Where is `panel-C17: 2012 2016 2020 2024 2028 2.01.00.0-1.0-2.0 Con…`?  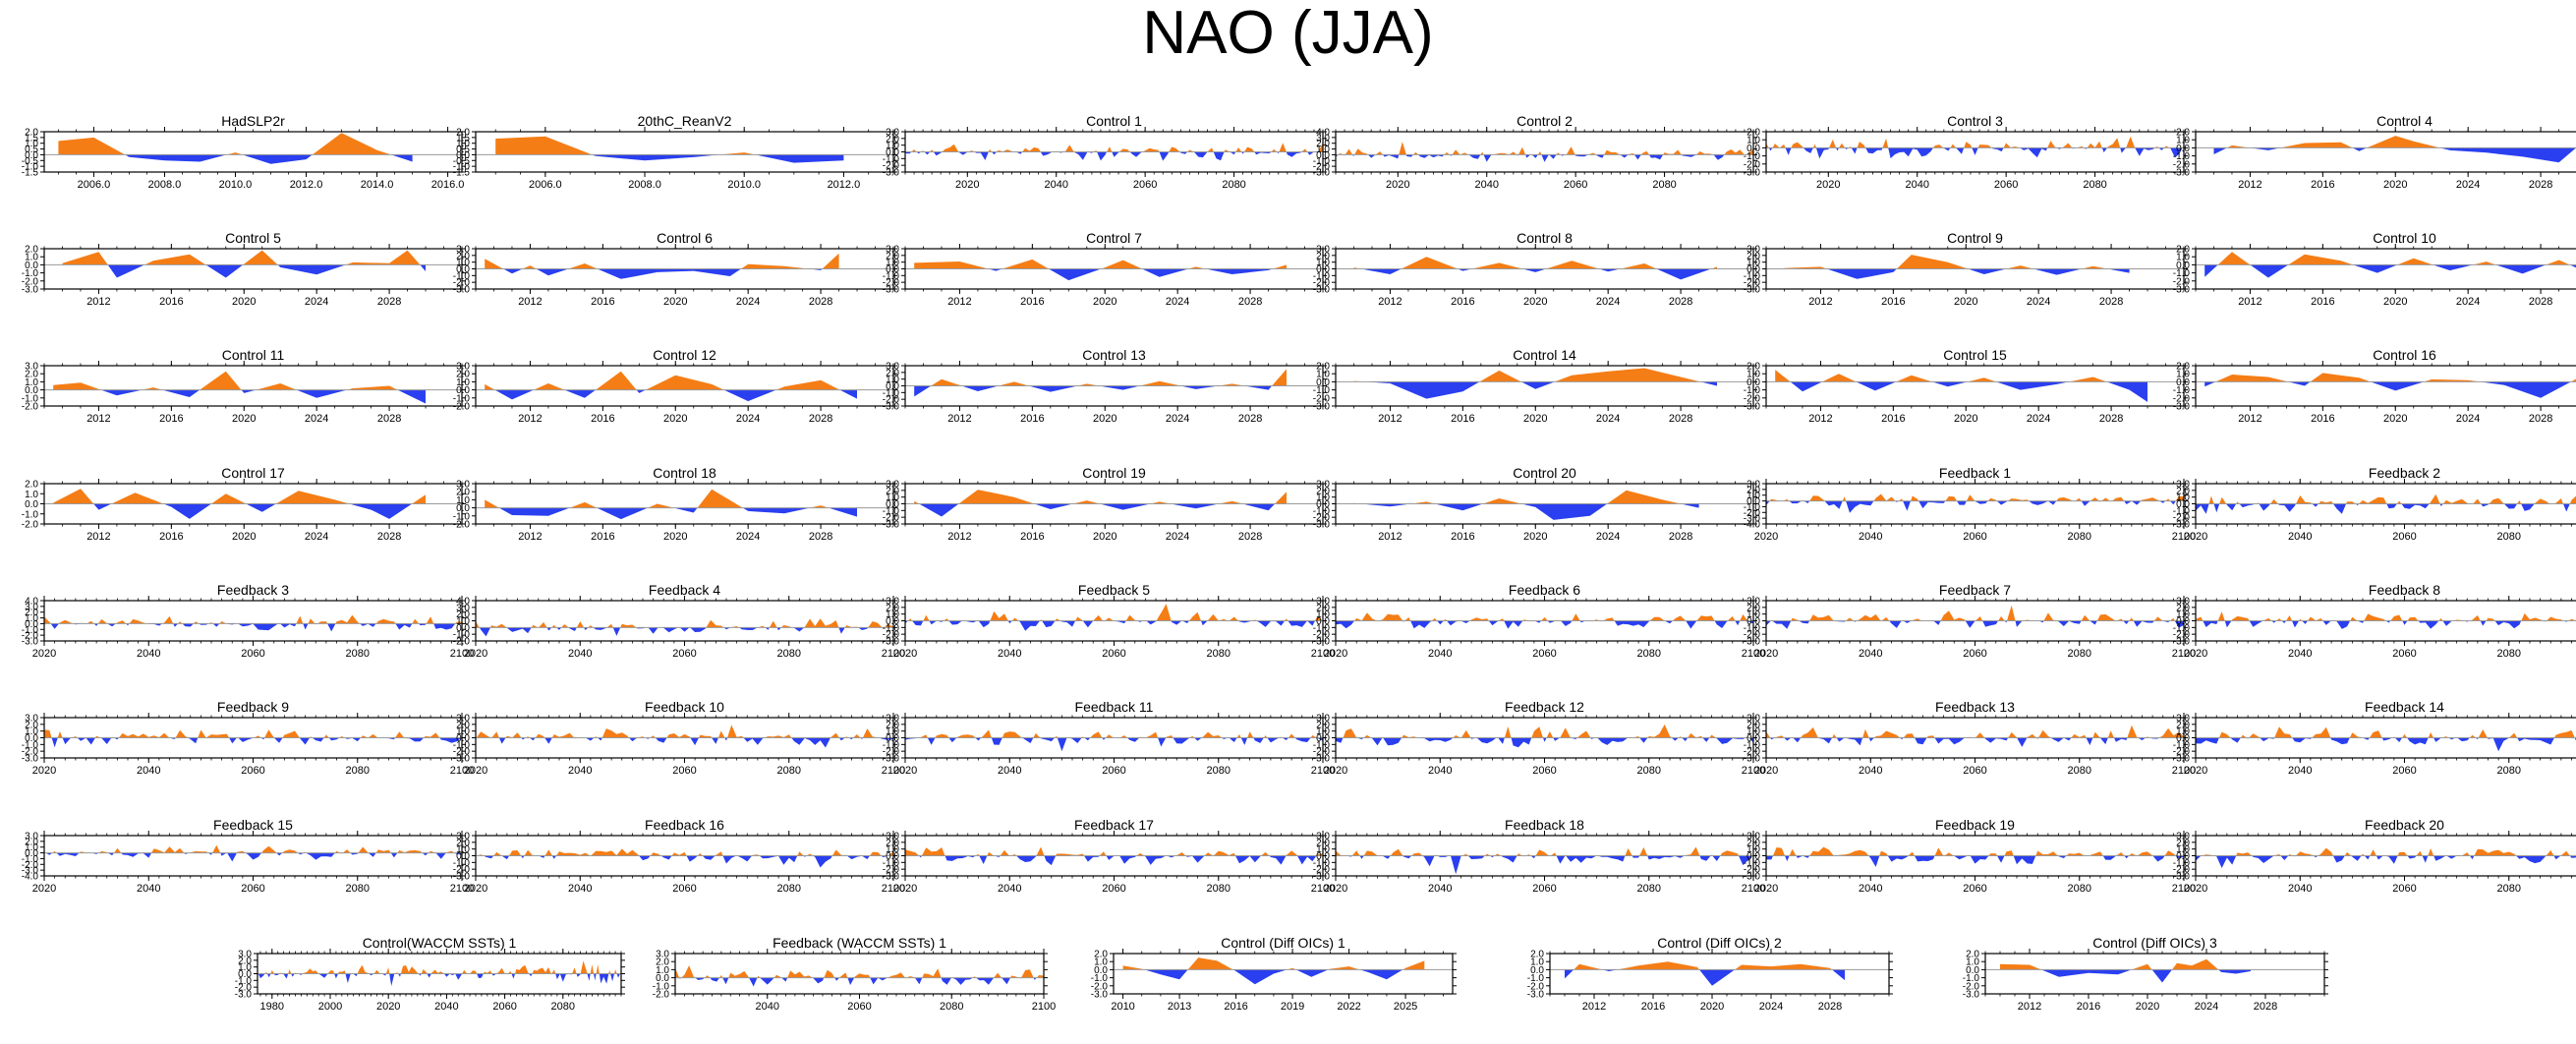
panel-C17: 2012 2016 2020 2024 2028 2.01.00.0-1.0-2.0 Con… is located at coordinates (244, 504).